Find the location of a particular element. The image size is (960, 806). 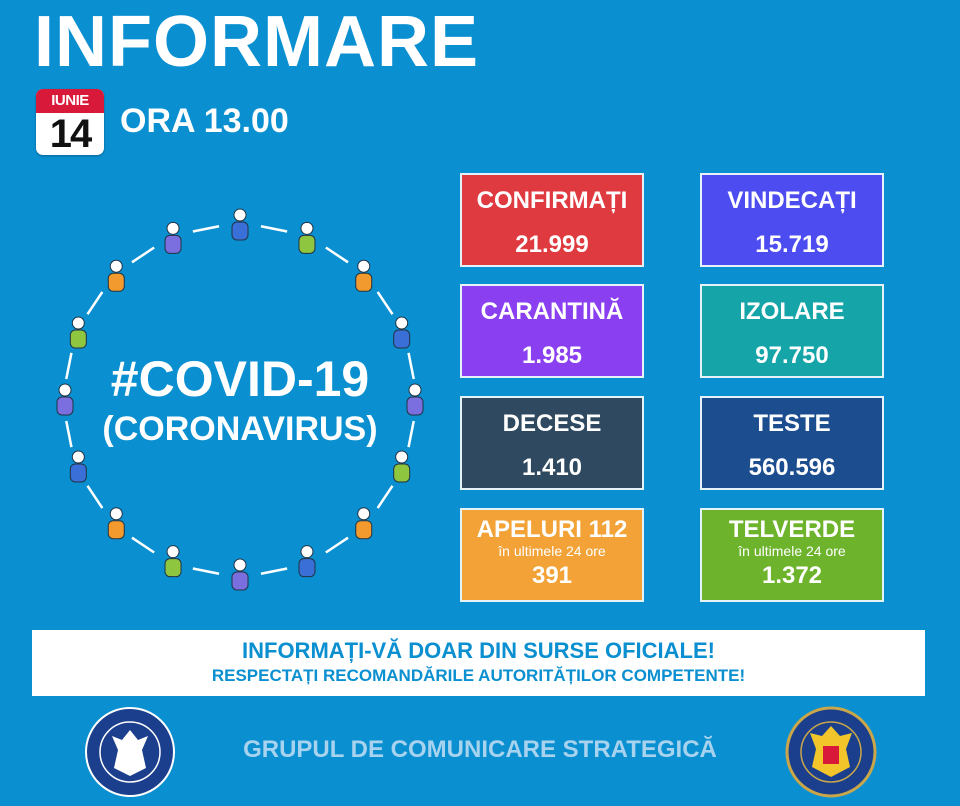

stat-label: VINDECAȚI is located at coordinates (792, 200).